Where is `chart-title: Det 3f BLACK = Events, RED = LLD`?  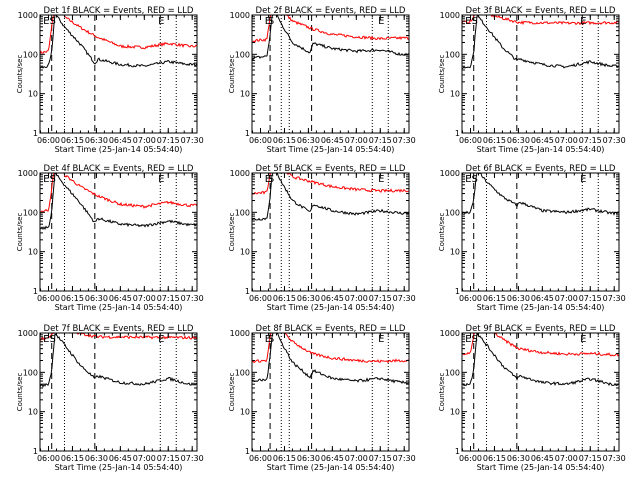
chart-title: Det 3f BLACK = Events, RED = LLD is located at coordinates (541, 11).